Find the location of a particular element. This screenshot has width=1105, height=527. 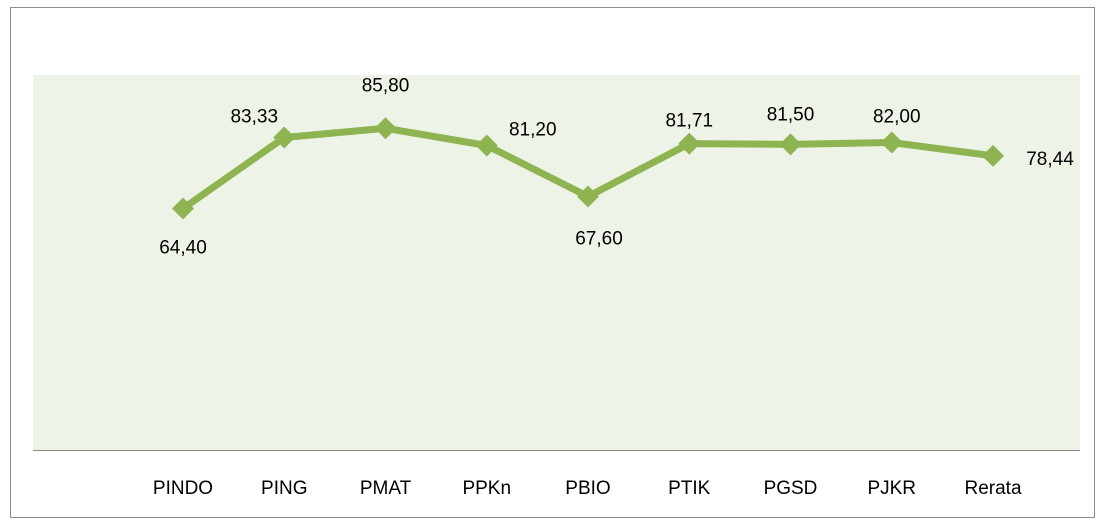

x-tick-label: PGSD is located at coordinates (791, 488).